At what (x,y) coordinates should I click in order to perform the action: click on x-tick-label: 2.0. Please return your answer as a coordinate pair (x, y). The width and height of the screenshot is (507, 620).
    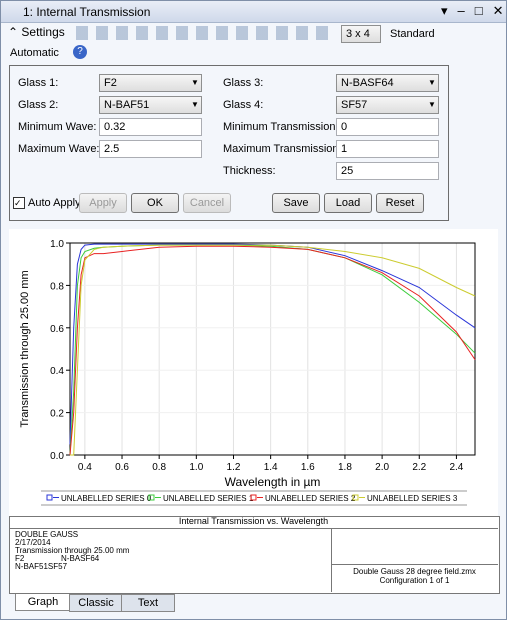
    Looking at the image, I should click on (382, 467).